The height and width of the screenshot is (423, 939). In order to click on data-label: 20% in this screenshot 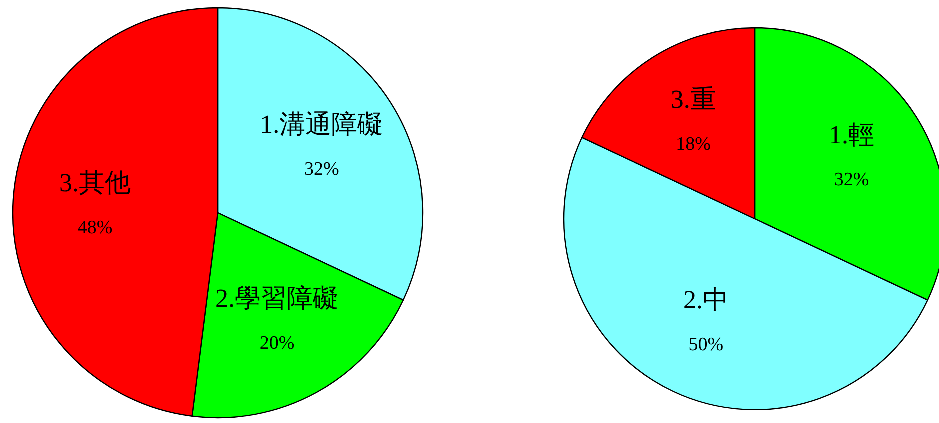, I will do `click(277, 343)`.